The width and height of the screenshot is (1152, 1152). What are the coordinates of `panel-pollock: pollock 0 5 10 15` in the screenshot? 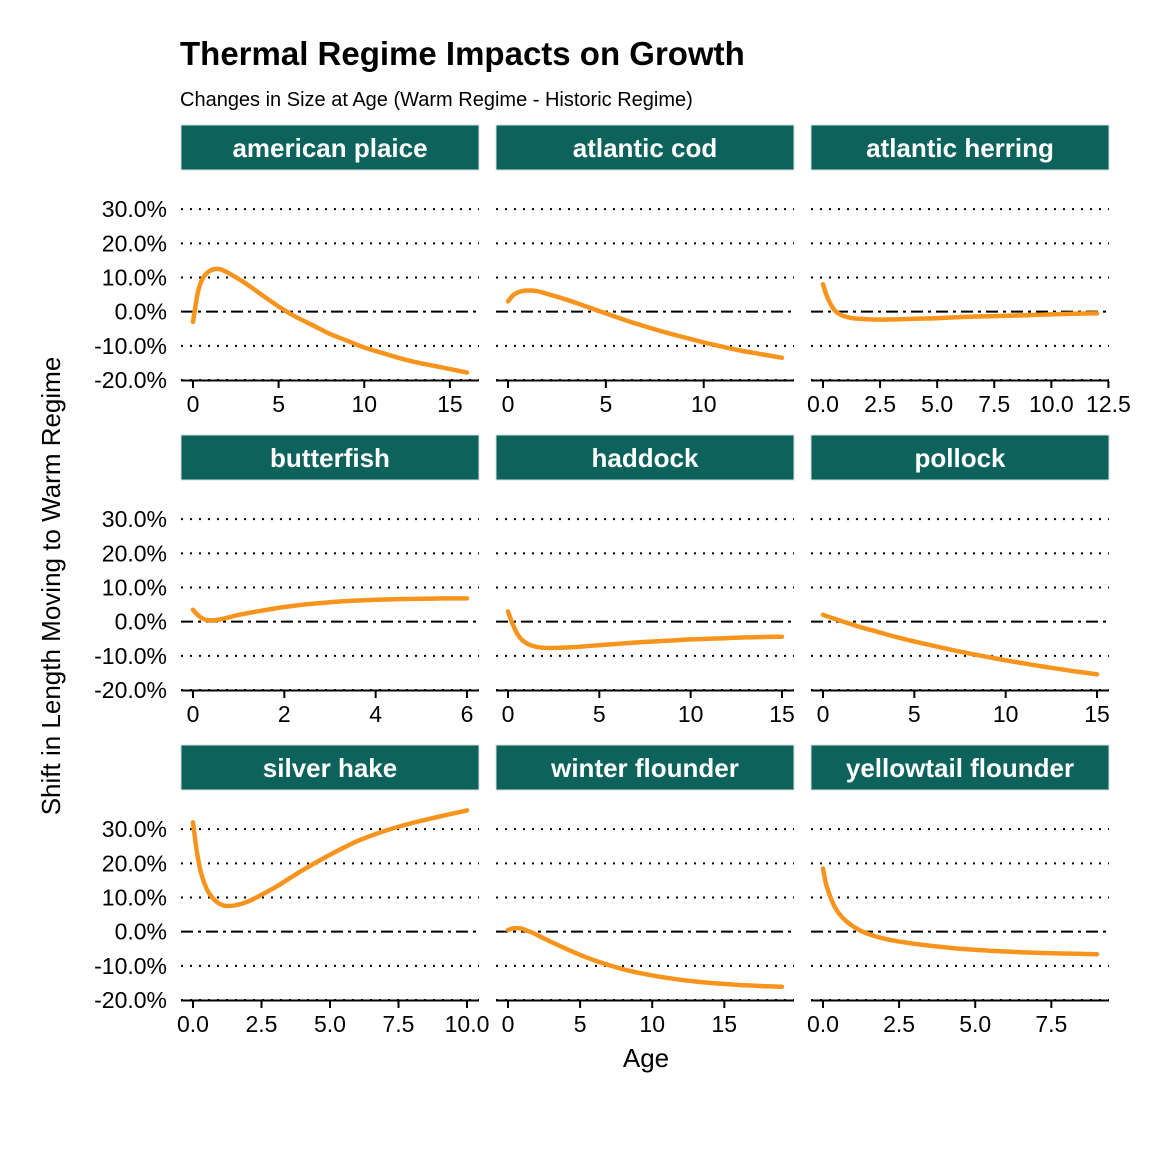 It's located at (960, 580).